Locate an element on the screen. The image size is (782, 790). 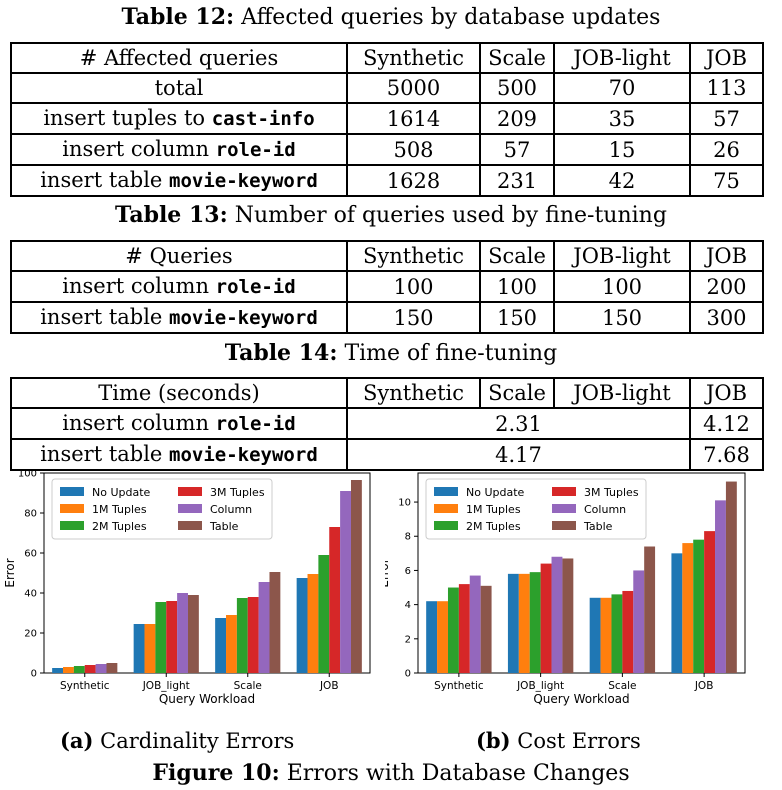
subcaption-b-text: Cost Errors is located at coordinates (579, 741).